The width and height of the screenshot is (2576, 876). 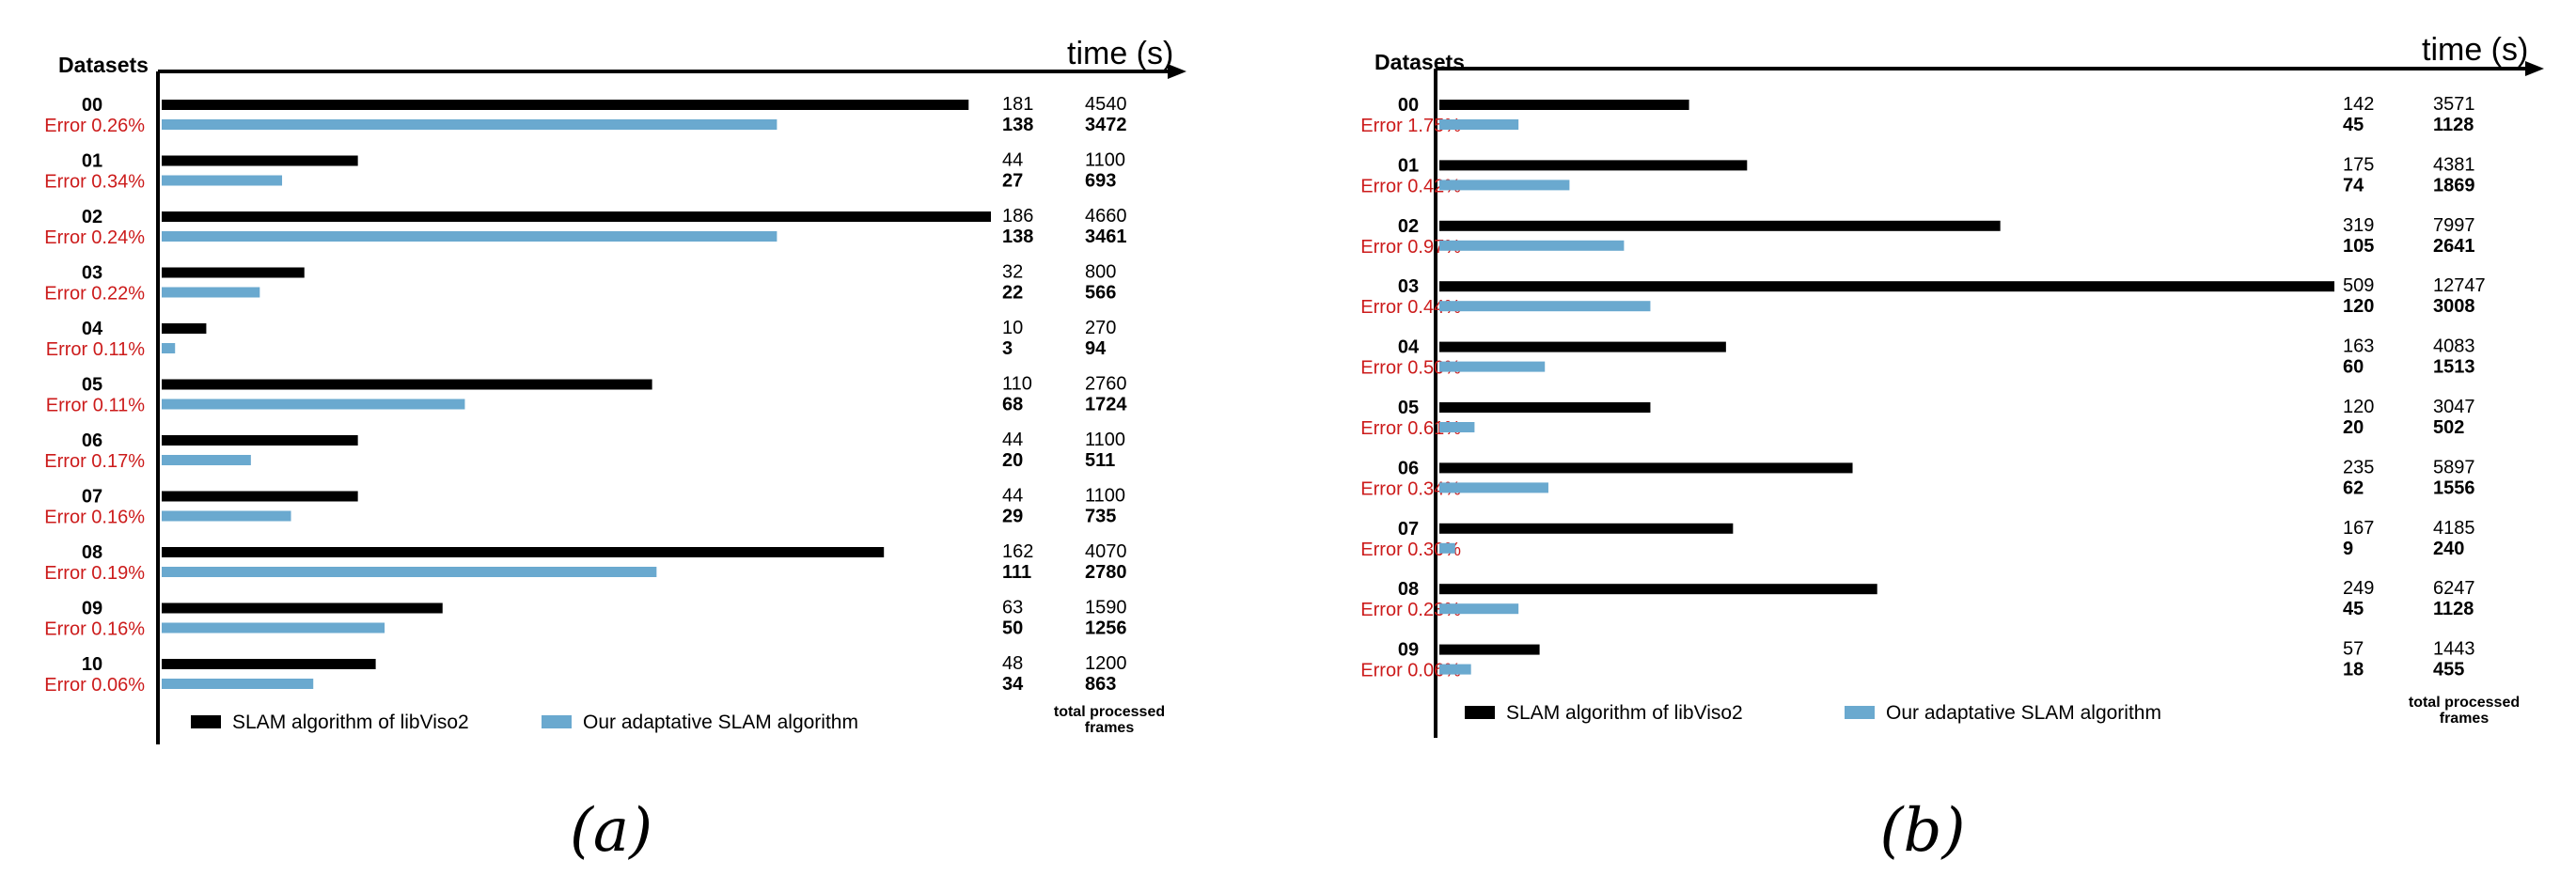 What do you see at coordinates (92, 441) in the screenshot?
I see `dataset-label: 06` at bounding box center [92, 441].